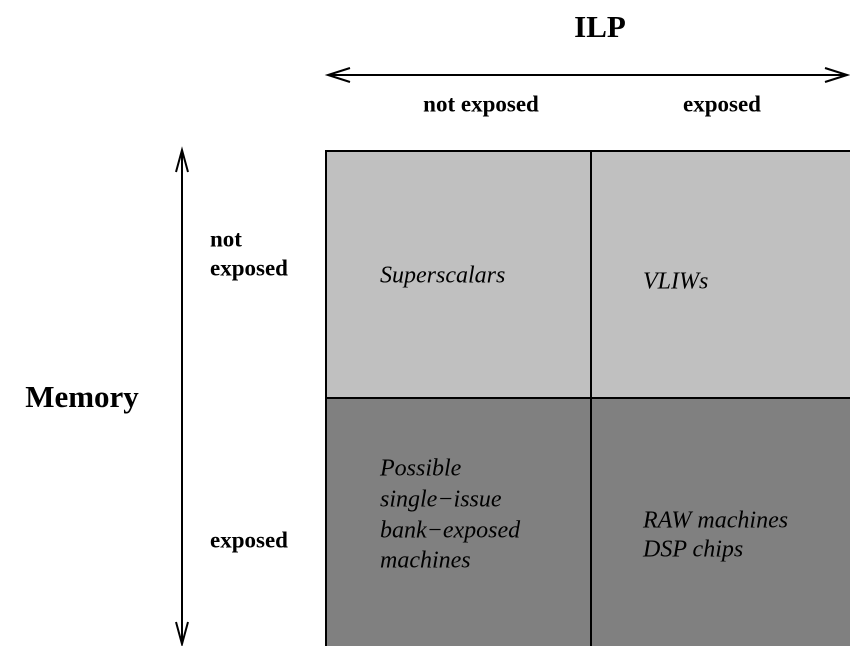 The image size is (850, 646). Describe the element at coordinates (675, 282) in the screenshot. I see `cell-text: VLIWs` at that location.